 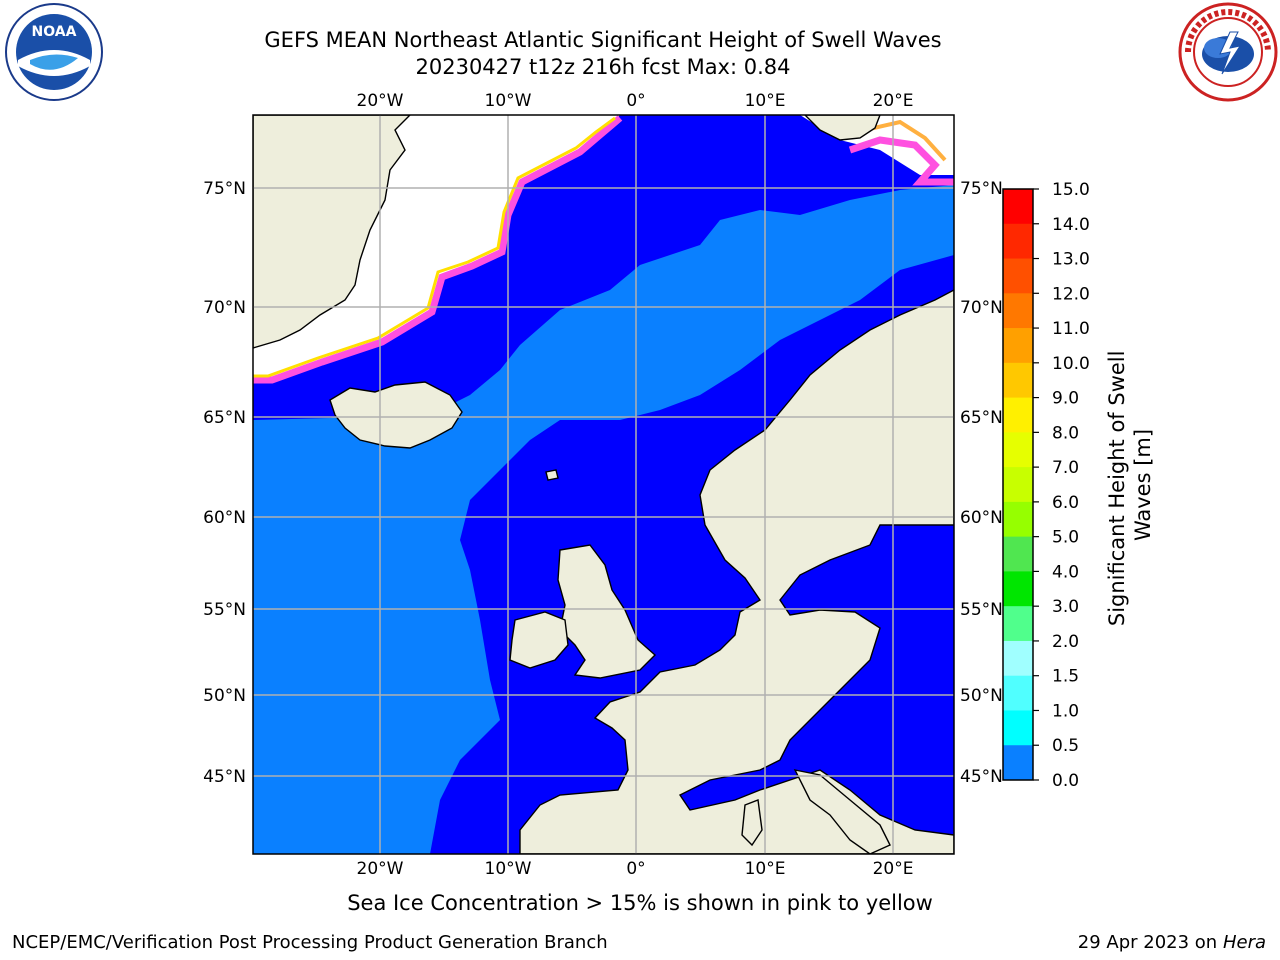 I want to click on colorbar-tick-label: 12.0, so click(x=1071, y=294).